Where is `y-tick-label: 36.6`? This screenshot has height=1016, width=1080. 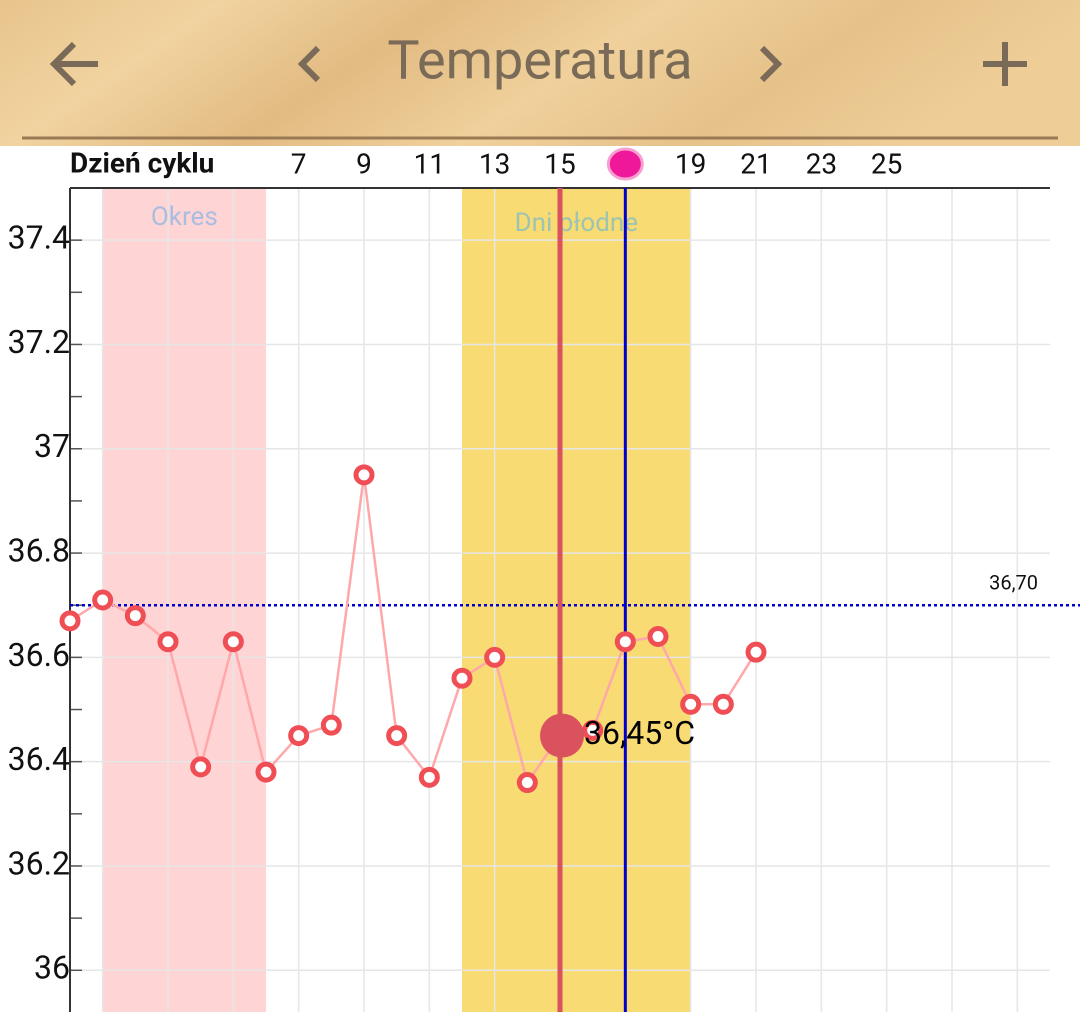 y-tick-label: 36.6 is located at coordinates (39, 655).